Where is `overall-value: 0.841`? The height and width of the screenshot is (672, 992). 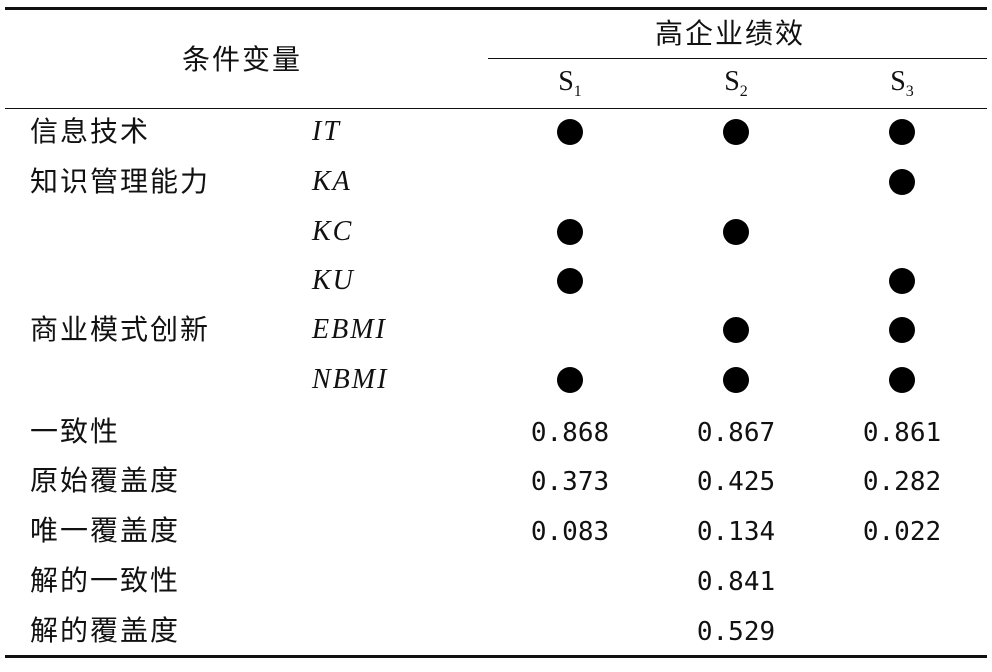
overall-value: 0.841 is located at coordinates (736, 582).